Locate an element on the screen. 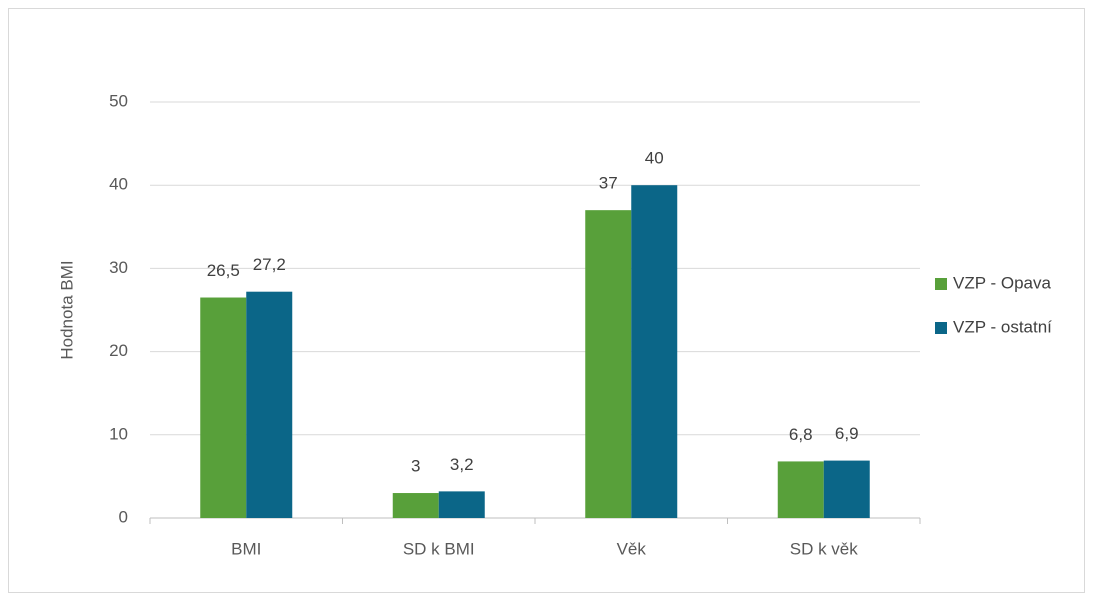 The image size is (1093, 601). y-tick-label: 40 is located at coordinates (118, 184).